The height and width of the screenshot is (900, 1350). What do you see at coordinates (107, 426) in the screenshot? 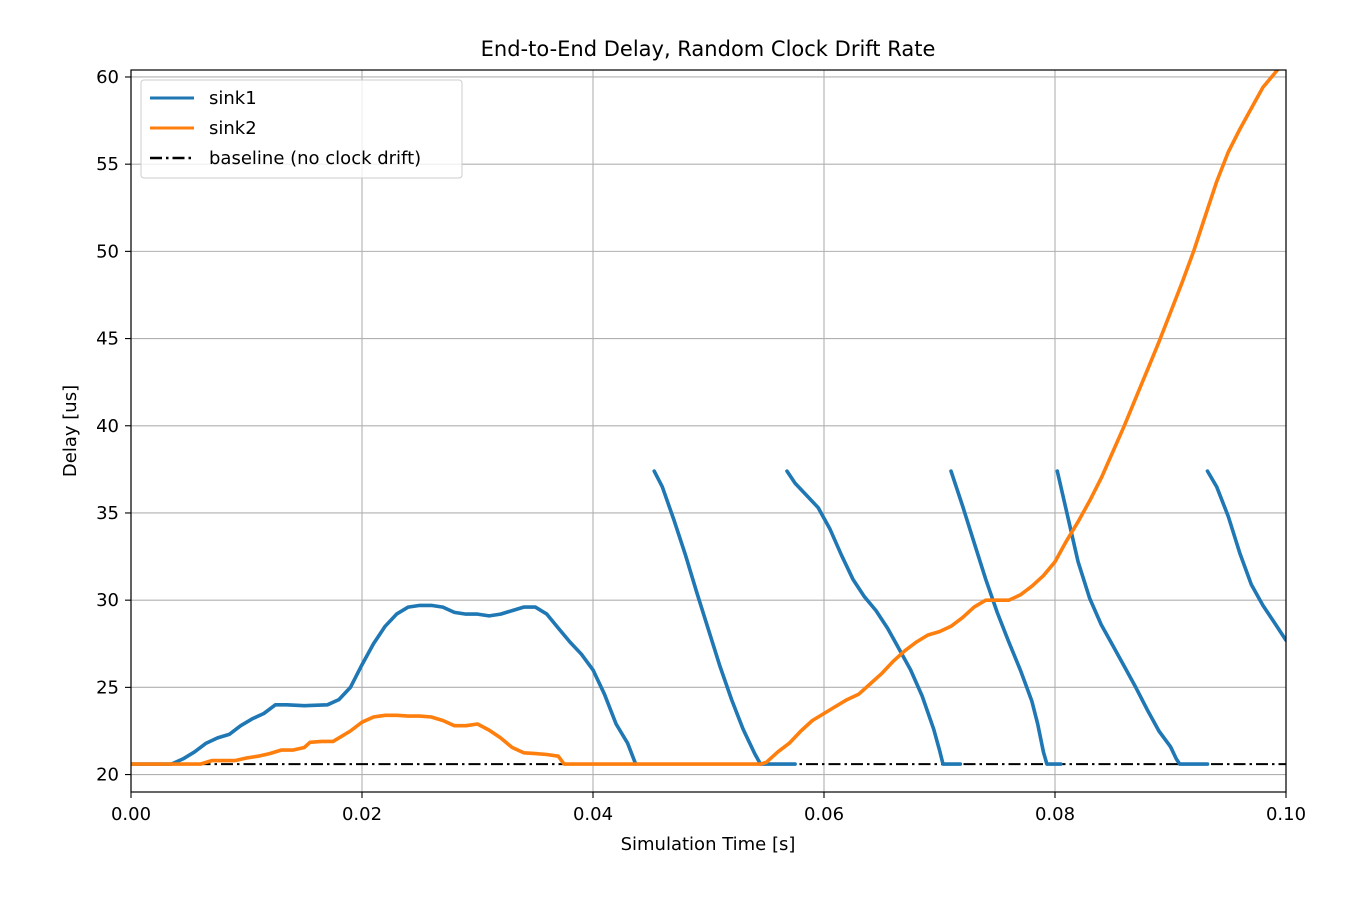
I see `y-tick-label: 40` at bounding box center [107, 426].